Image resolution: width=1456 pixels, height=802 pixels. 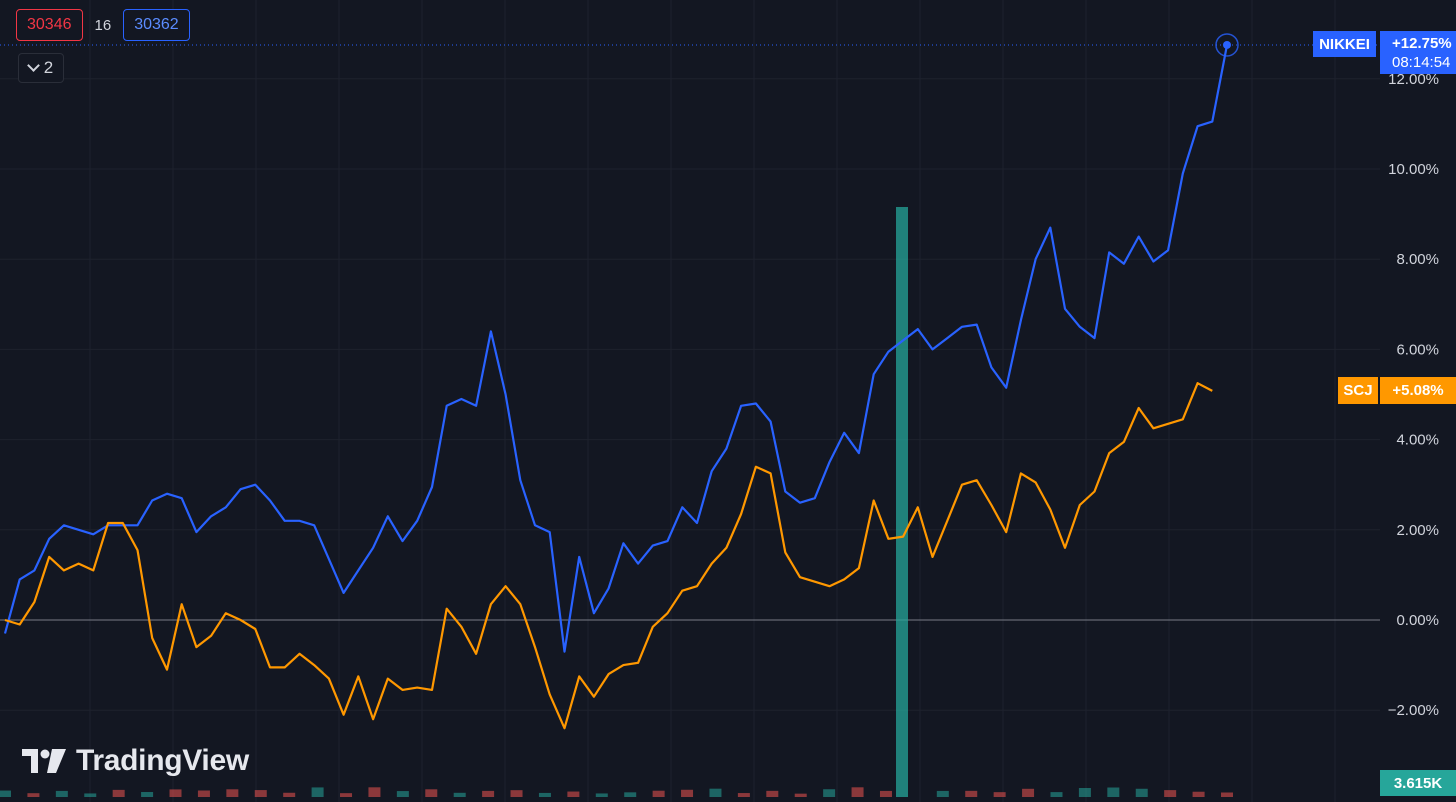 What do you see at coordinates (1422, 43) in the screenshot?
I see `nikkei-change-value: +12.75%` at bounding box center [1422, 43].